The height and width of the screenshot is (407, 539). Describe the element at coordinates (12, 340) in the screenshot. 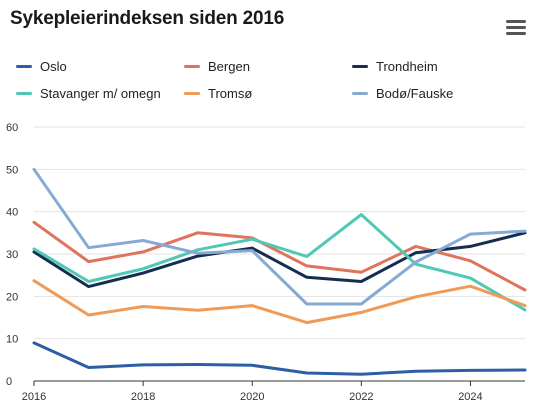

I see `y-tick-label: 10` at that location.